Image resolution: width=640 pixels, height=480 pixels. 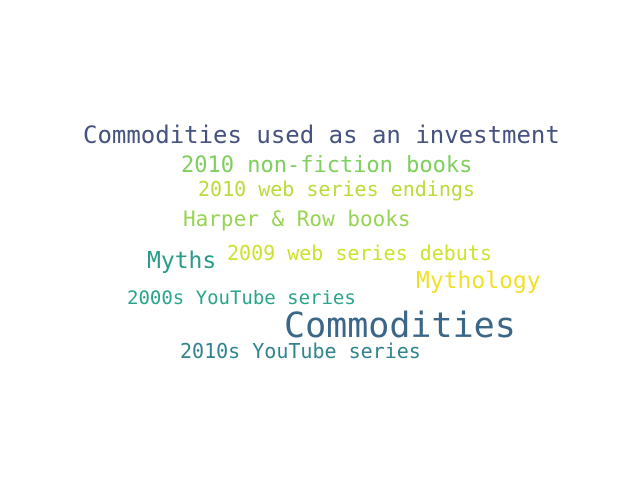 I want to click on word-myths: Myths, so click(x=182, y=261).